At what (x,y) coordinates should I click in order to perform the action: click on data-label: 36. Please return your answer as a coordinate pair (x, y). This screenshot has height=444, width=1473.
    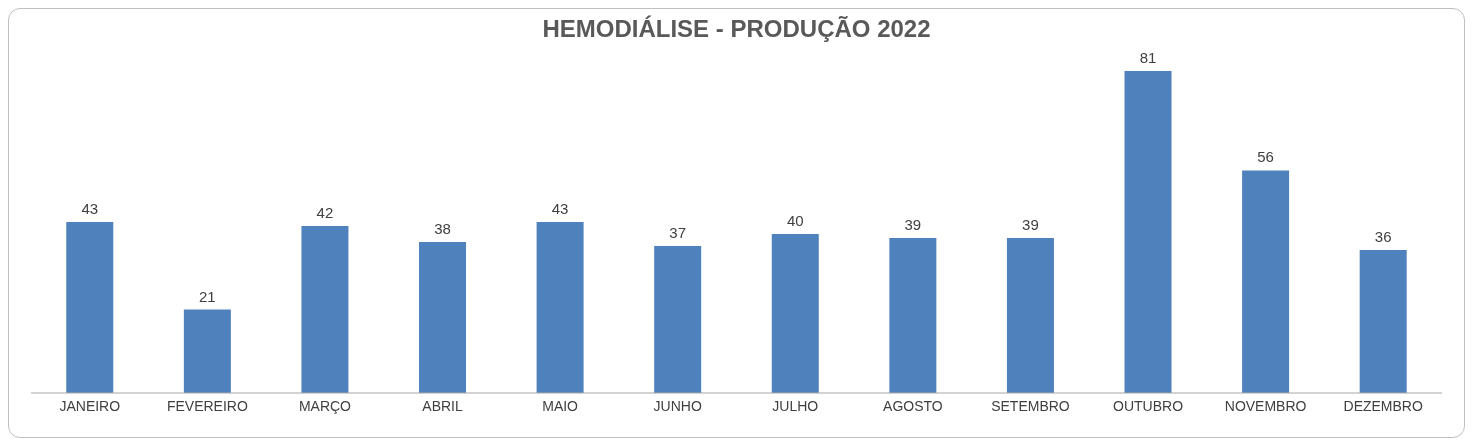
    Looking at the image, I should click on (1383, 236).